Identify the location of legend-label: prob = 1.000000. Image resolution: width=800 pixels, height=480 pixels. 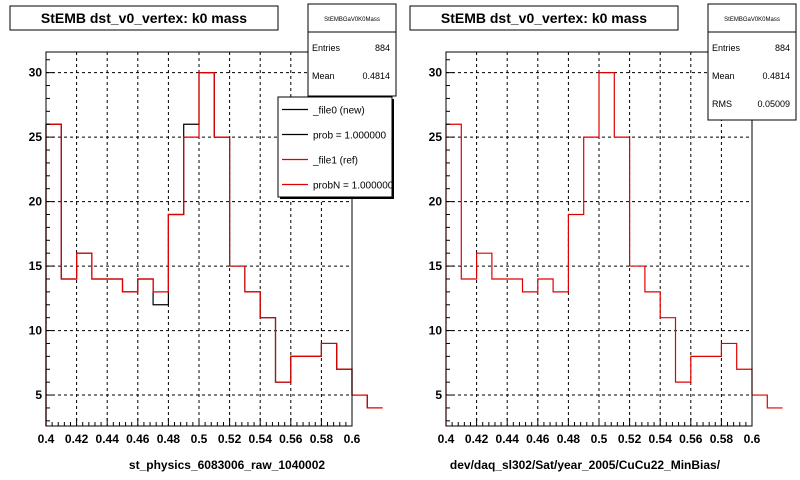
(350, 136).